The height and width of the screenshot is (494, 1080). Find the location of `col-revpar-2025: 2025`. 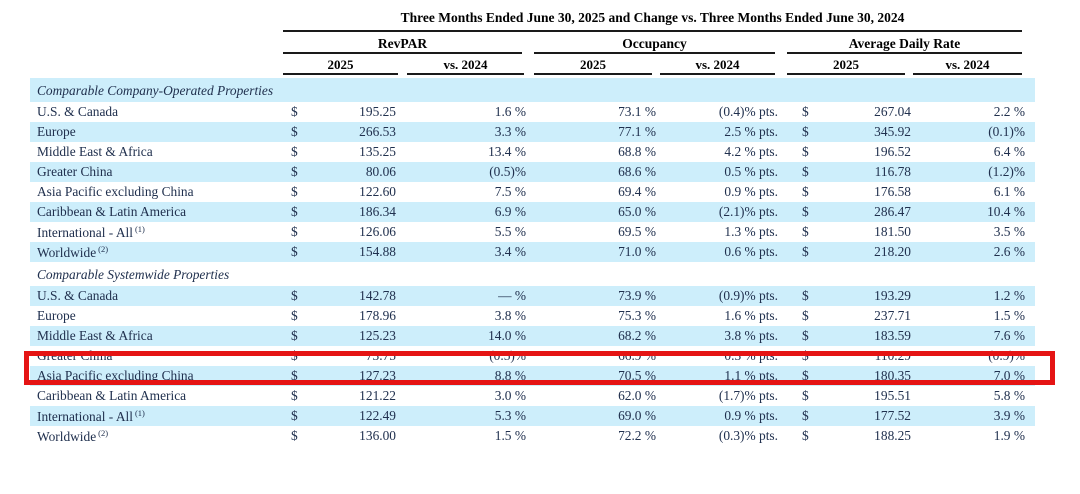

col-revpar-2025: 2025 is located at coordinates (340, 64).